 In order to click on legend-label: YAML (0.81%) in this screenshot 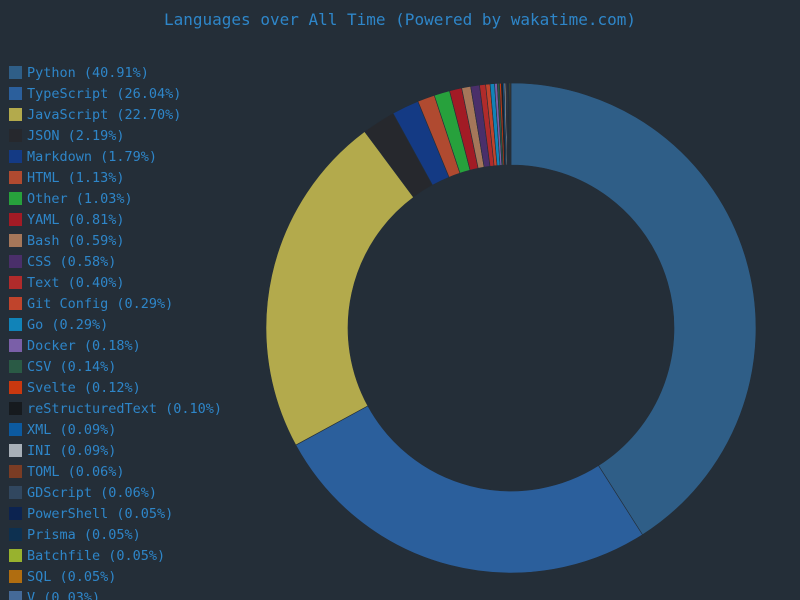, I will do `click(76, 219)`.